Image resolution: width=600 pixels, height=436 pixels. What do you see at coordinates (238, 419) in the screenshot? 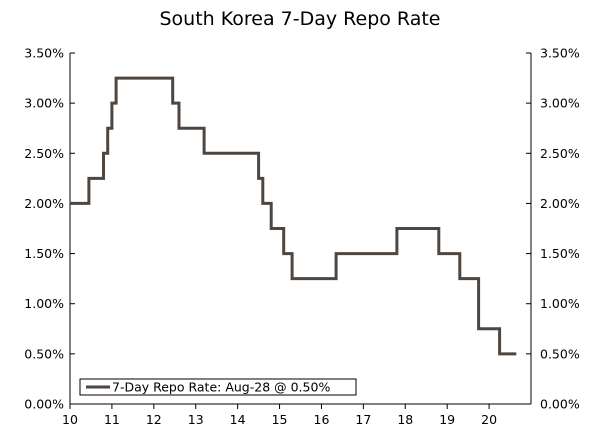
I see `x-tick-label: 14` at bounding box center [238, 419].